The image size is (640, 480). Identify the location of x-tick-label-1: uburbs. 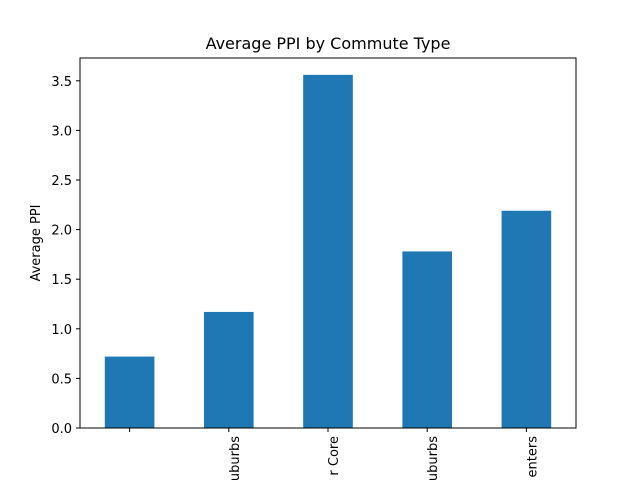
(235, 458).